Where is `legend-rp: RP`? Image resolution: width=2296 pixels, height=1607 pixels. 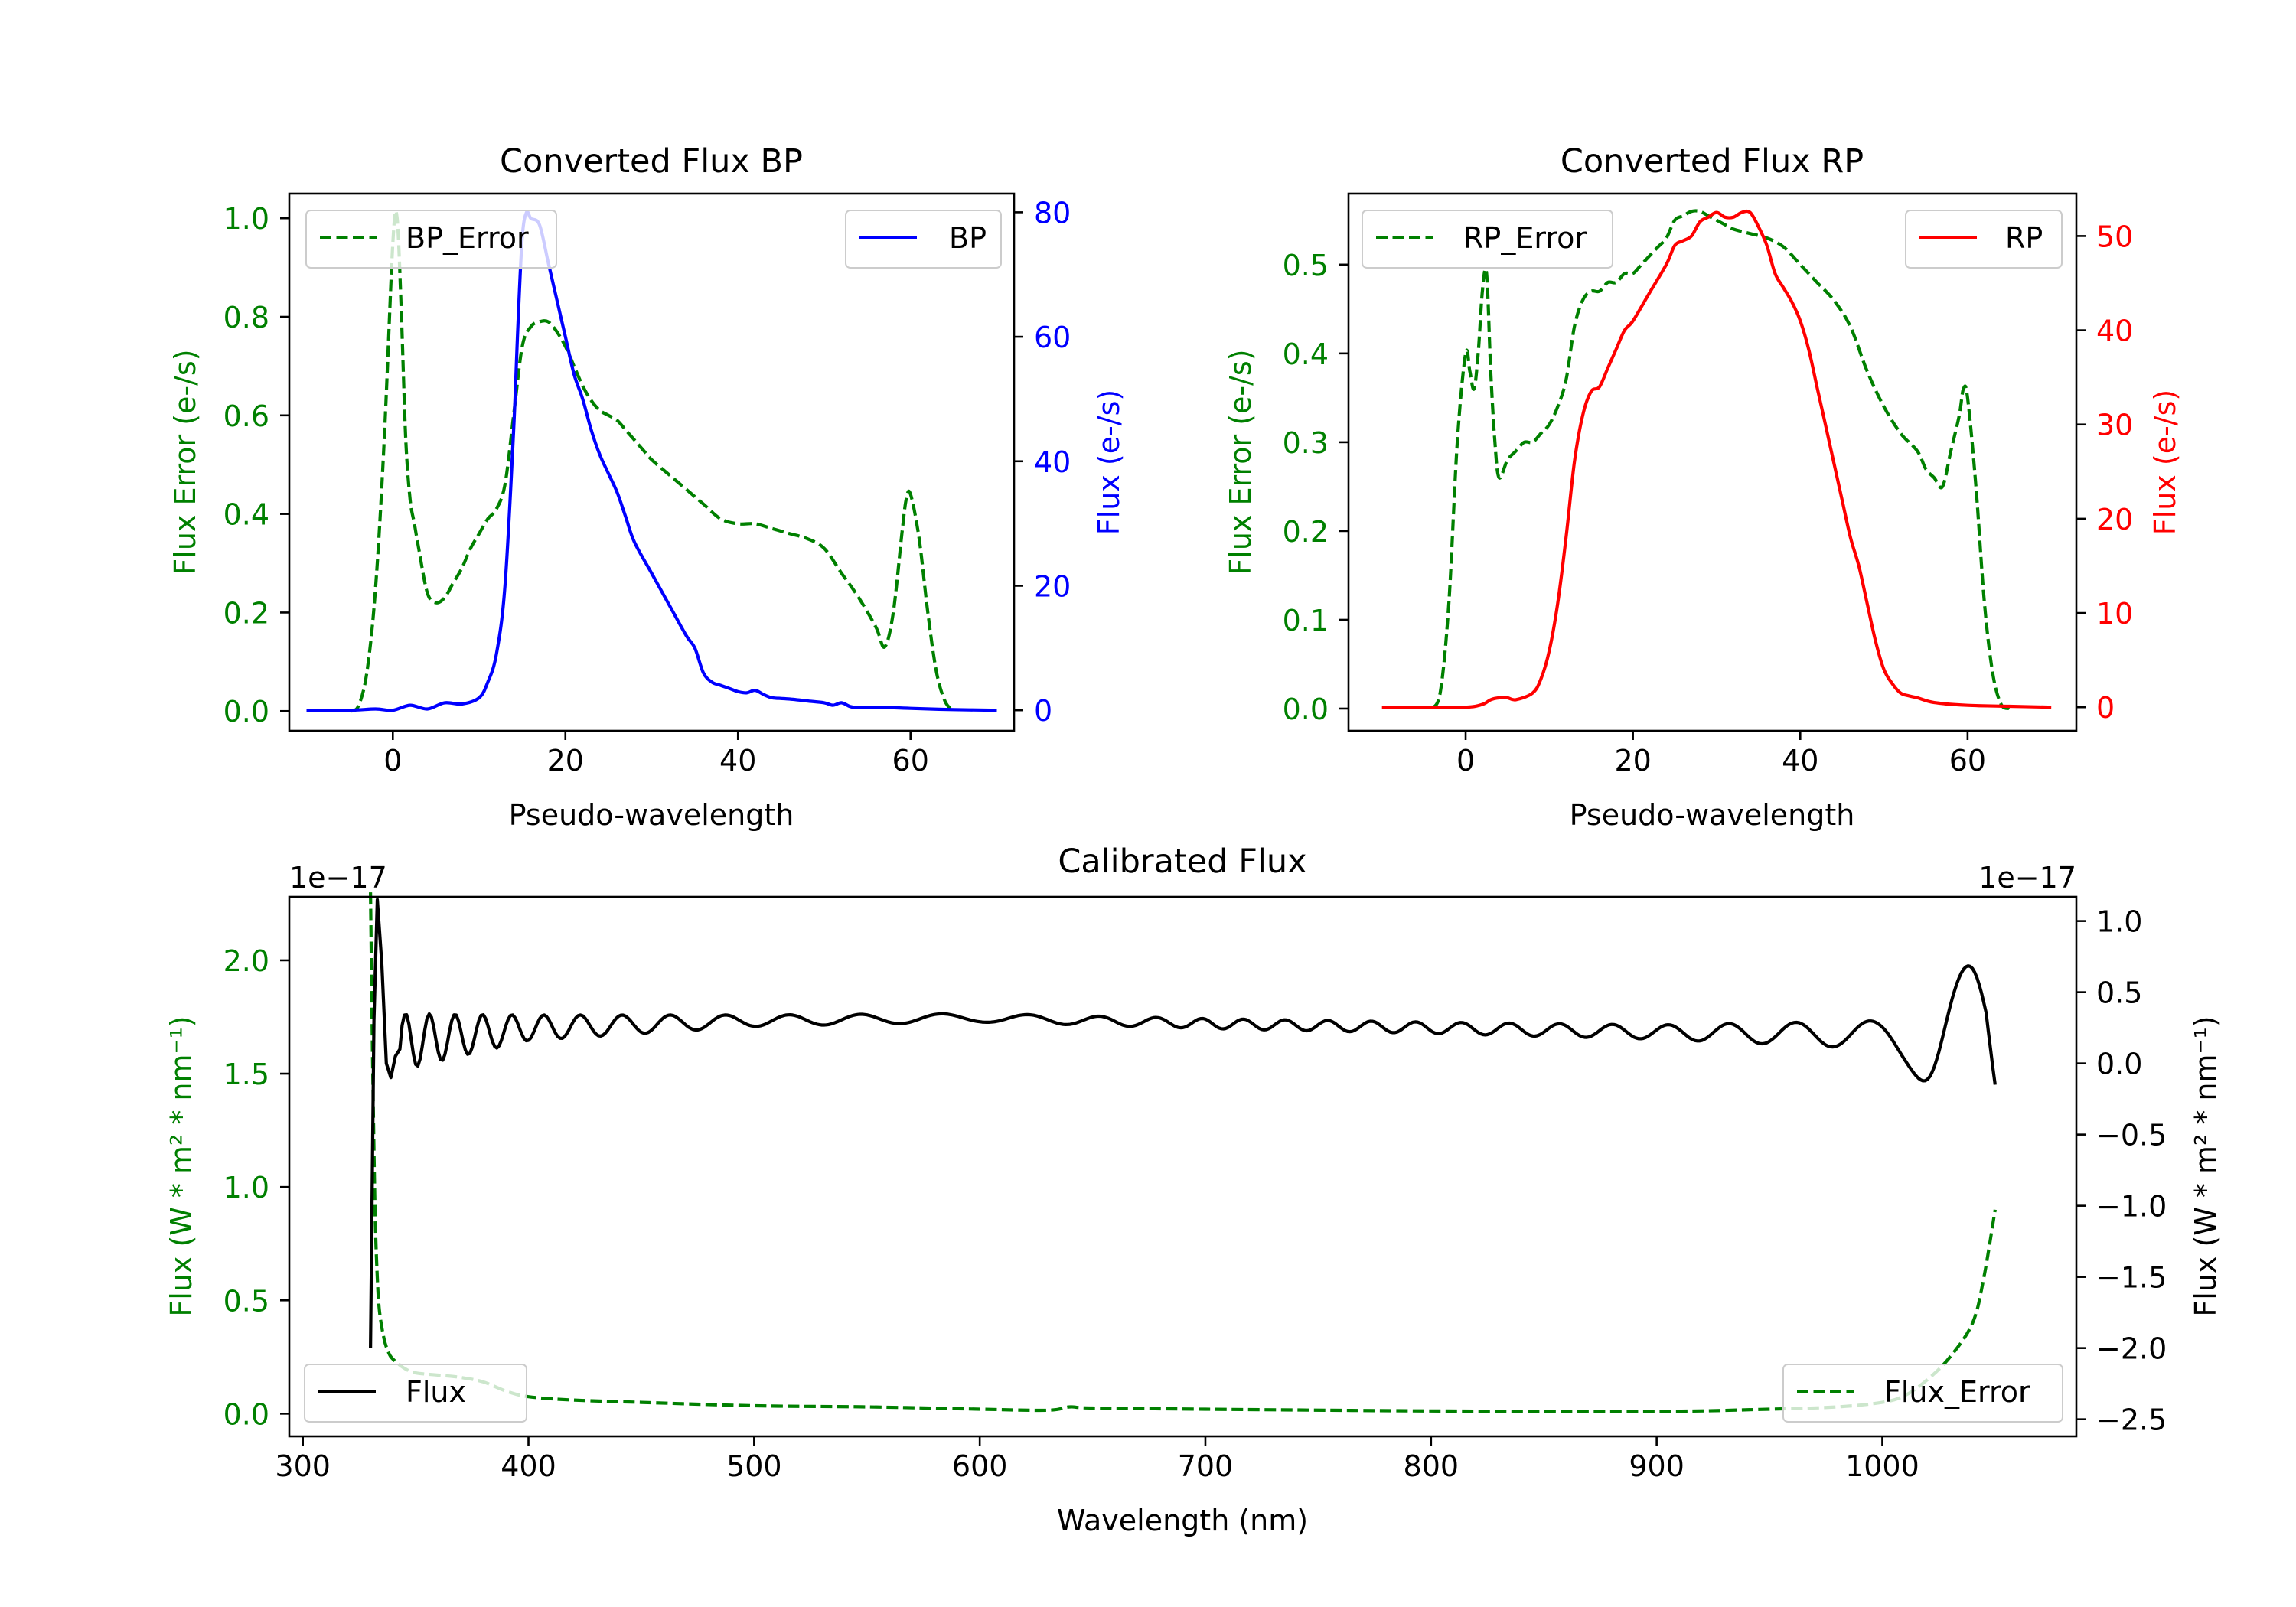
legend-rp: RP is located at coordinates (1984, 239).